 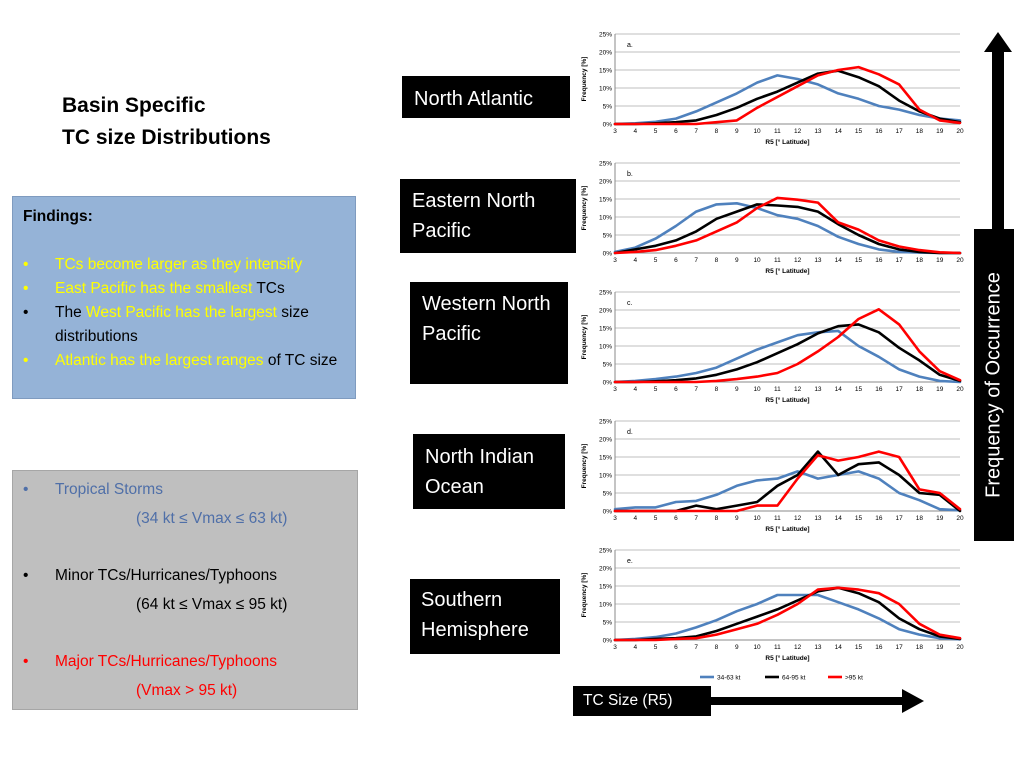 What do you see at coordinates (854, 678) in the screenshot?
I see `legend-label: >95 kt` at bounding box center [854, 678].